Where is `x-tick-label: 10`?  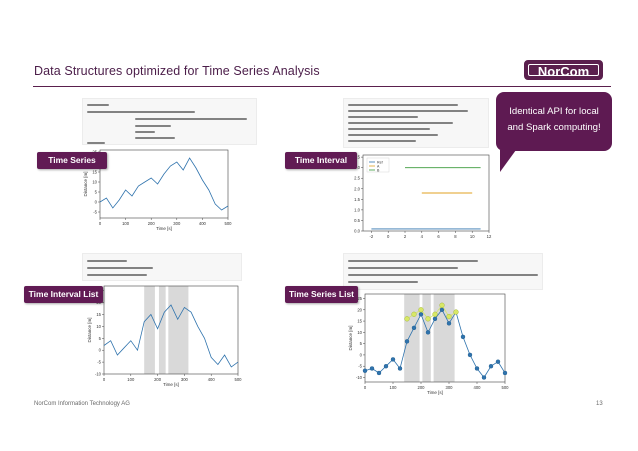 x-tick-label: 10 is located at coordinates (472, 236).